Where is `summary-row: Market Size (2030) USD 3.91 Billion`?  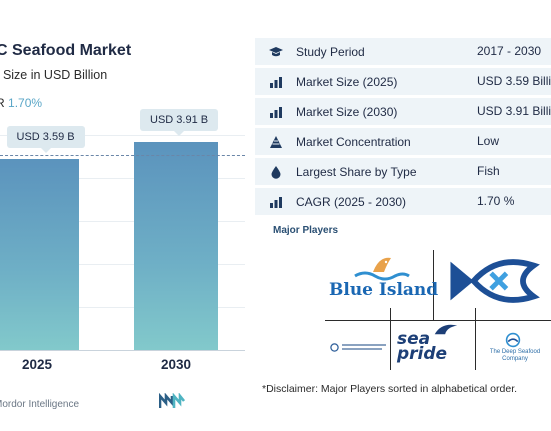 summary-row: Market Size (2030) USD 3.91 Billion is located at coordinates (403, 111).